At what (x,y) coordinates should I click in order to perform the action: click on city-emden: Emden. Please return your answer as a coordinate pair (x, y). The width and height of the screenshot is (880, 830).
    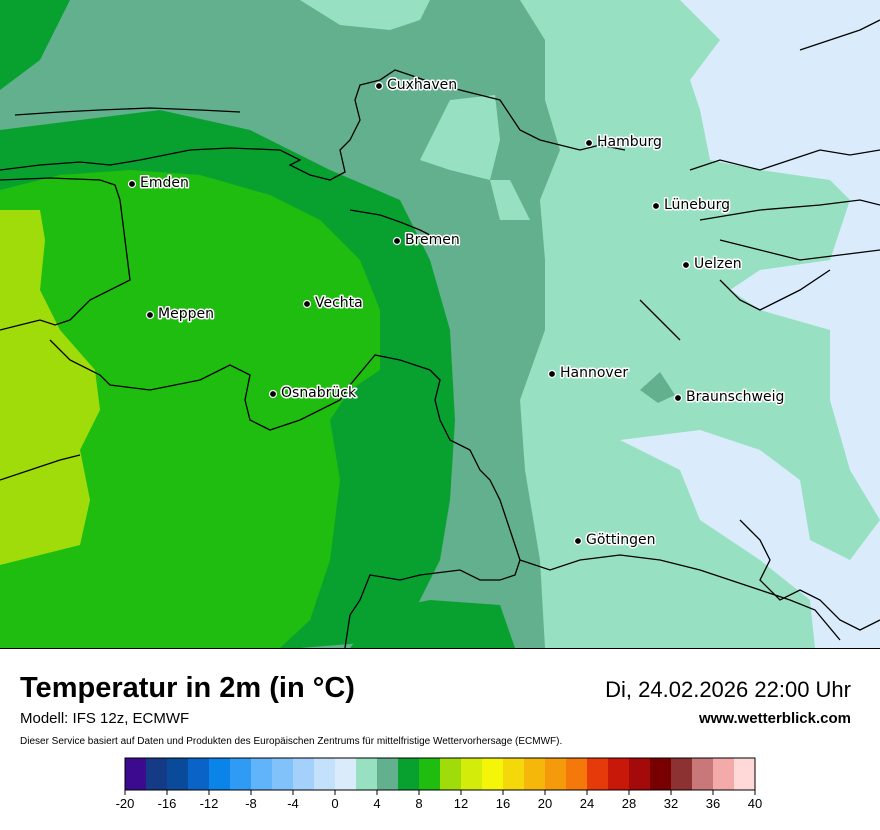
    Looking at the image, I should click on (158, 183).